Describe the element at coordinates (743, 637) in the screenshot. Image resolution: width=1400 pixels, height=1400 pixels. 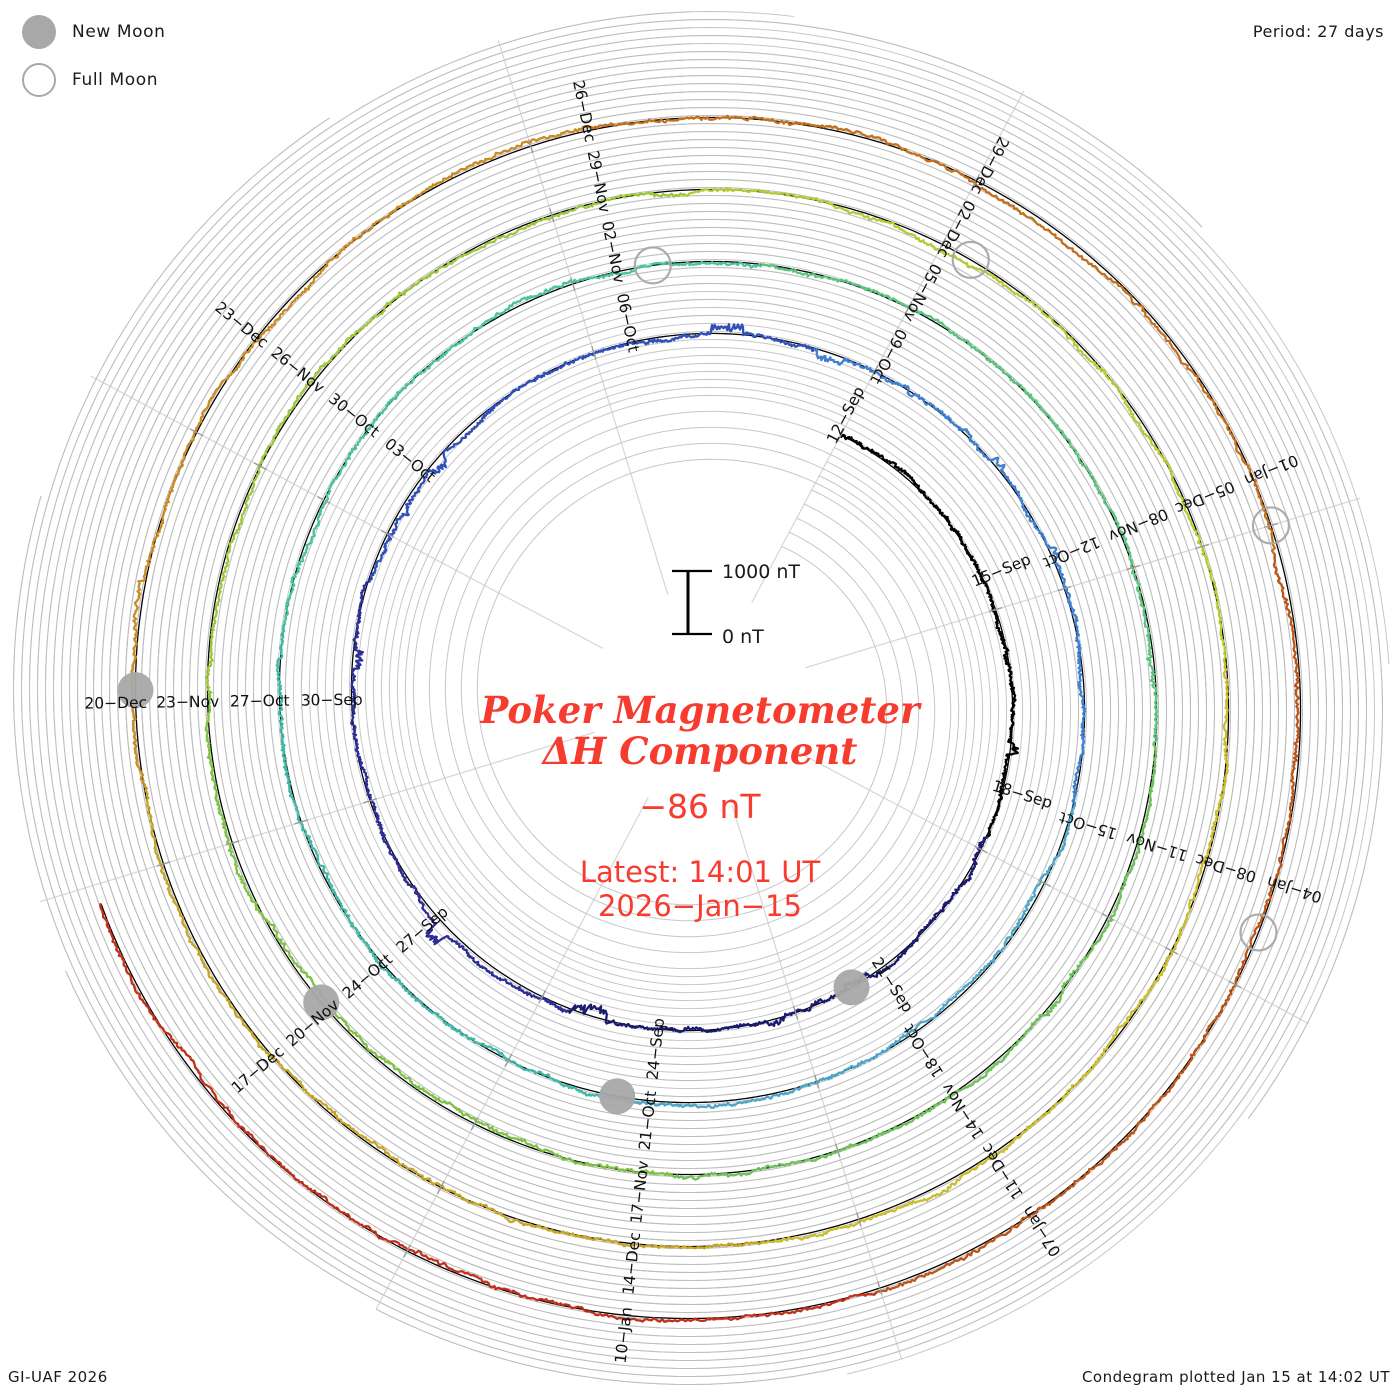
I see `scale-bar-bottom-label: 0 nT` at that location.